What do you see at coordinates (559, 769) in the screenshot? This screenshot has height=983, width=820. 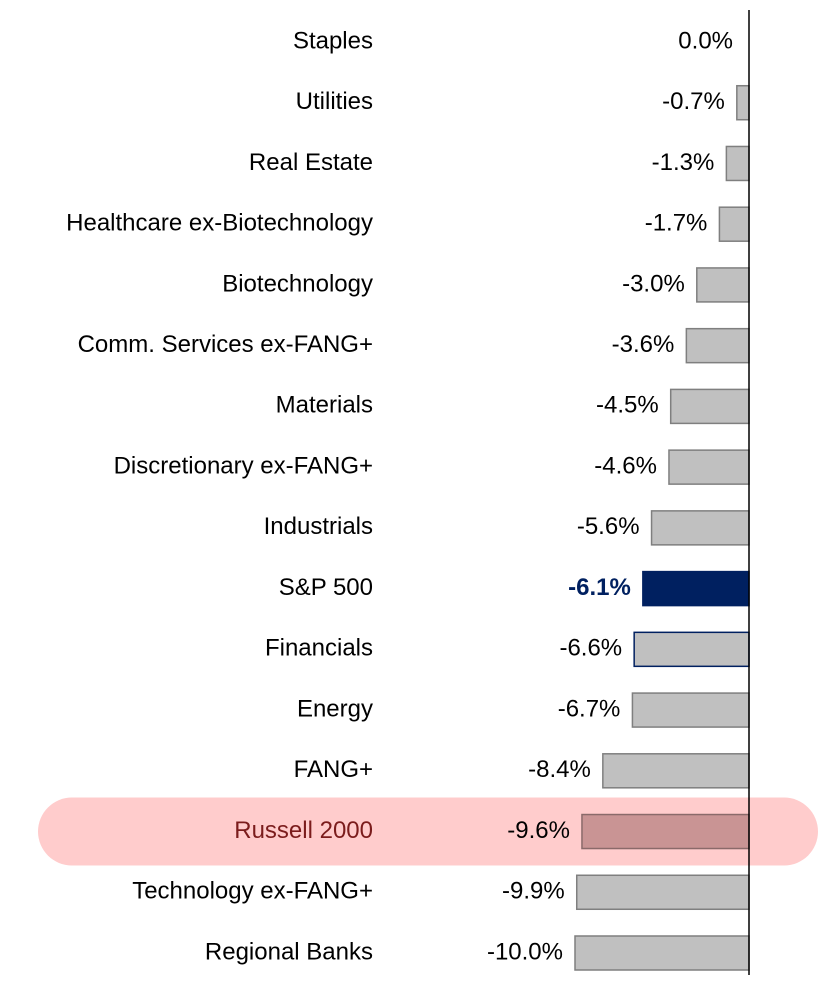 I see `value-label: -8.4%` at bounding box center [559, 769].